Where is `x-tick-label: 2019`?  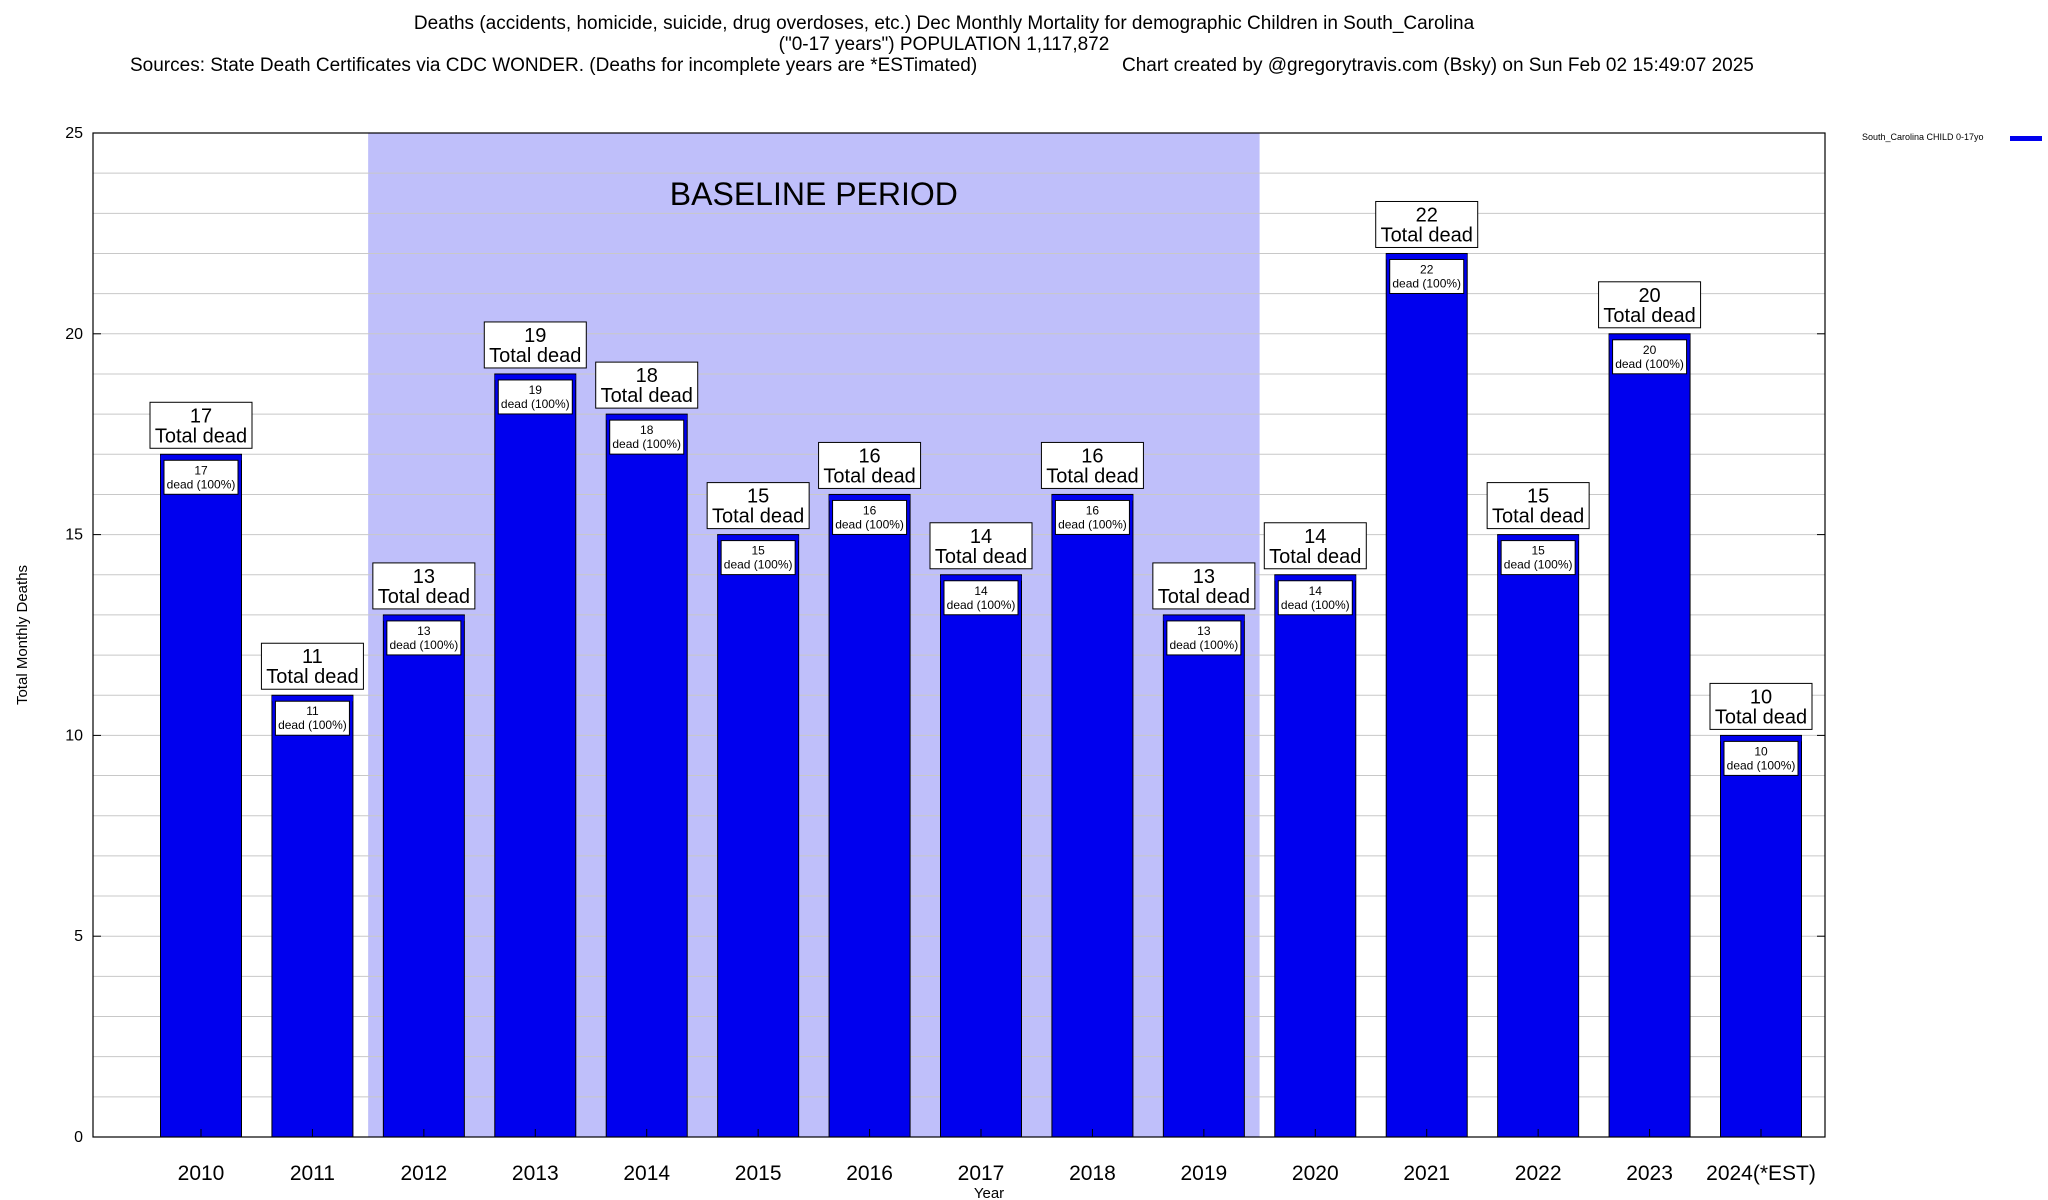 x-tick-label: 2019 is located at coordinates (1203, 1173).